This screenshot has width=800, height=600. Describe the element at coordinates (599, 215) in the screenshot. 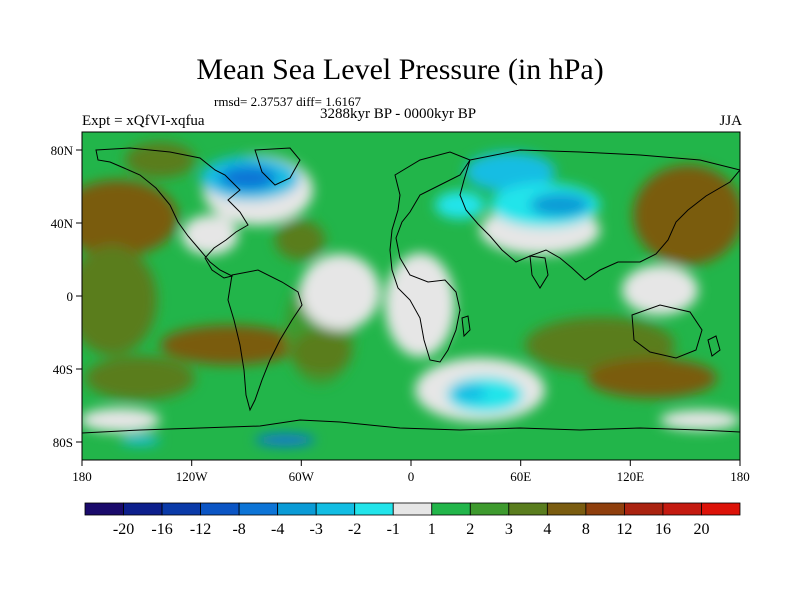

I see `asia-coast` at that location.